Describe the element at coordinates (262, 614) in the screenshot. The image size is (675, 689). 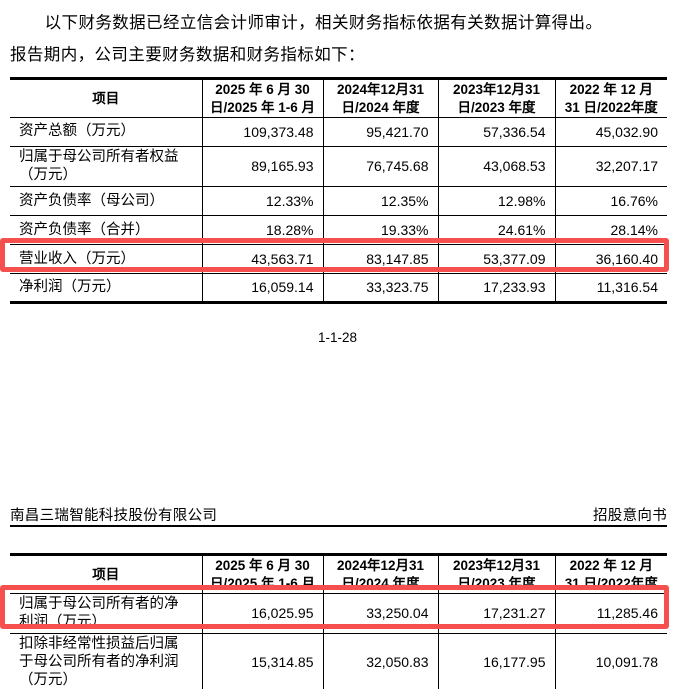
I see `table-cell: 16,025.95` at that location.